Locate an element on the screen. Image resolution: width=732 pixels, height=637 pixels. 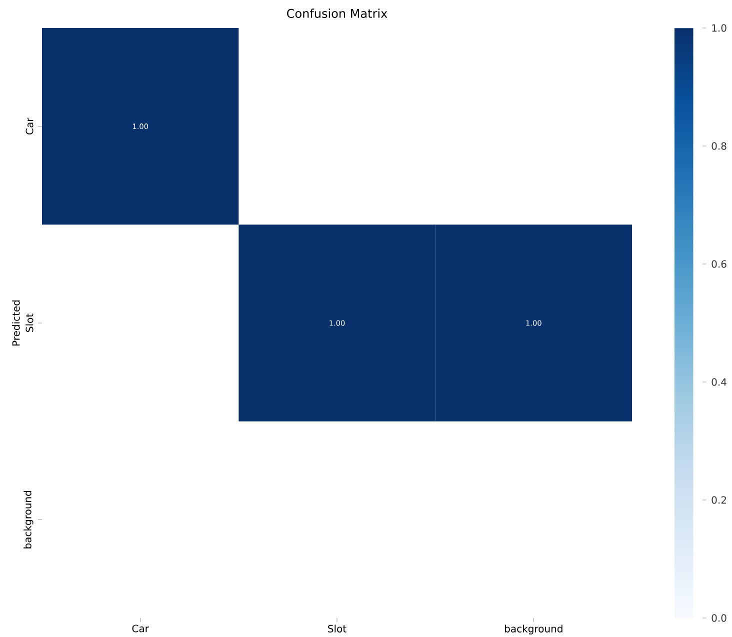
chart-title: Confusion Matrix is located at coordinates (337, 13).